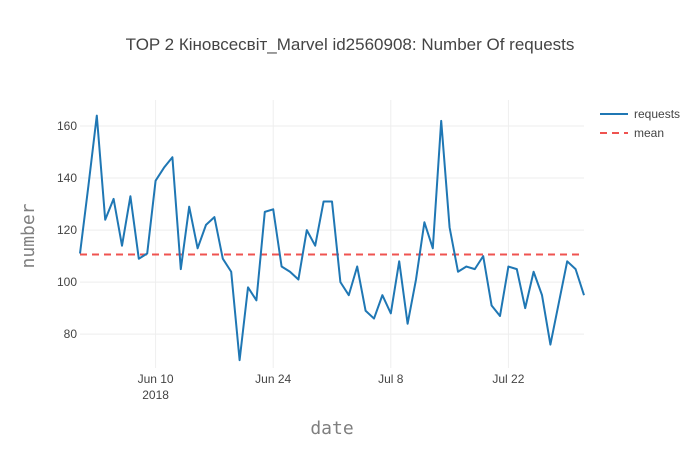 The image size is (700, 450). I want to click on x-tick-label: Jun 10, so click(156, 379).